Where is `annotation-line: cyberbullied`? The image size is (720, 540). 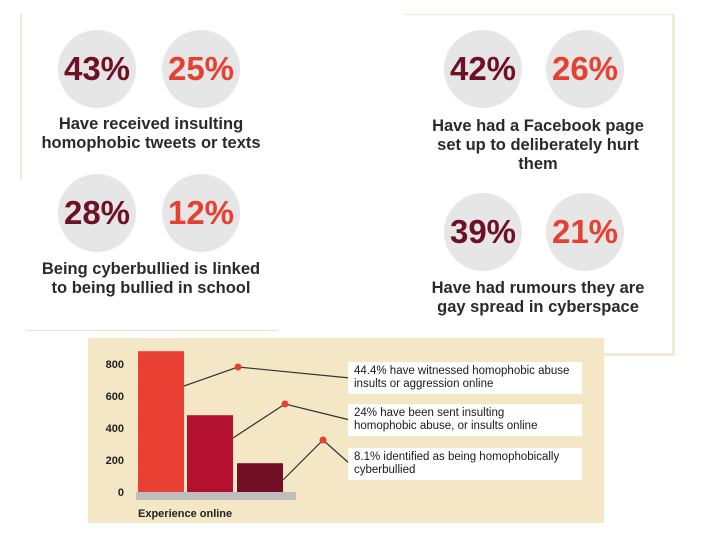 annotation-line: cyberbullied is located at coordinates (385, 470).